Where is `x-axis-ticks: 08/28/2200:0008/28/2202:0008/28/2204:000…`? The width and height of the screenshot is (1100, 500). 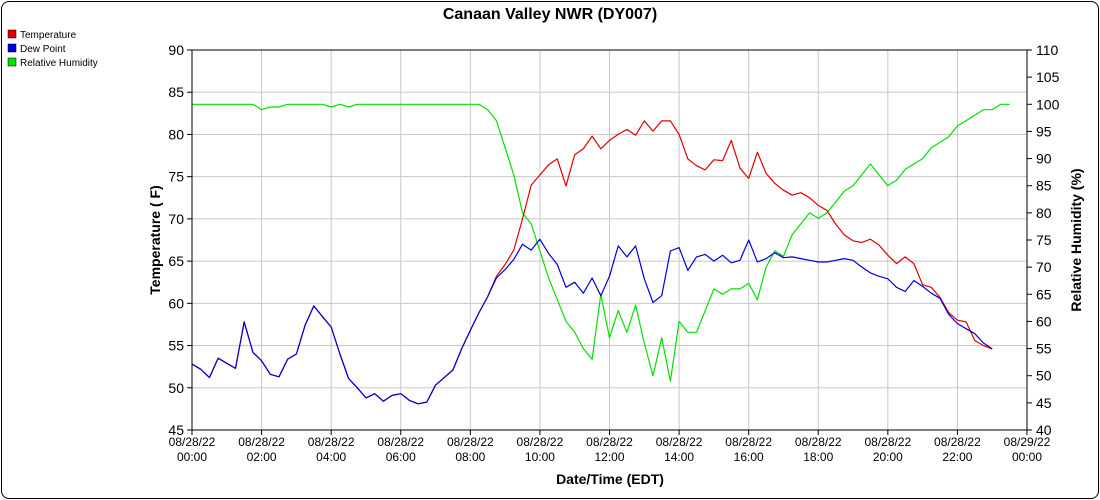
x-axis-ticks: 08/28/2200:0008/28/2202:0008/28/2204:000… is located at coordinates (610, 447).